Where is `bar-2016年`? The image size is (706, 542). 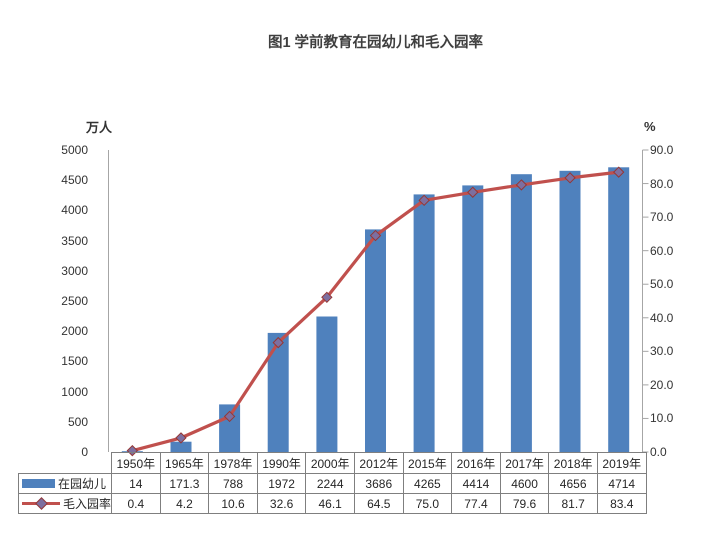
bar-2016年 is located at coordinates (473, 318).